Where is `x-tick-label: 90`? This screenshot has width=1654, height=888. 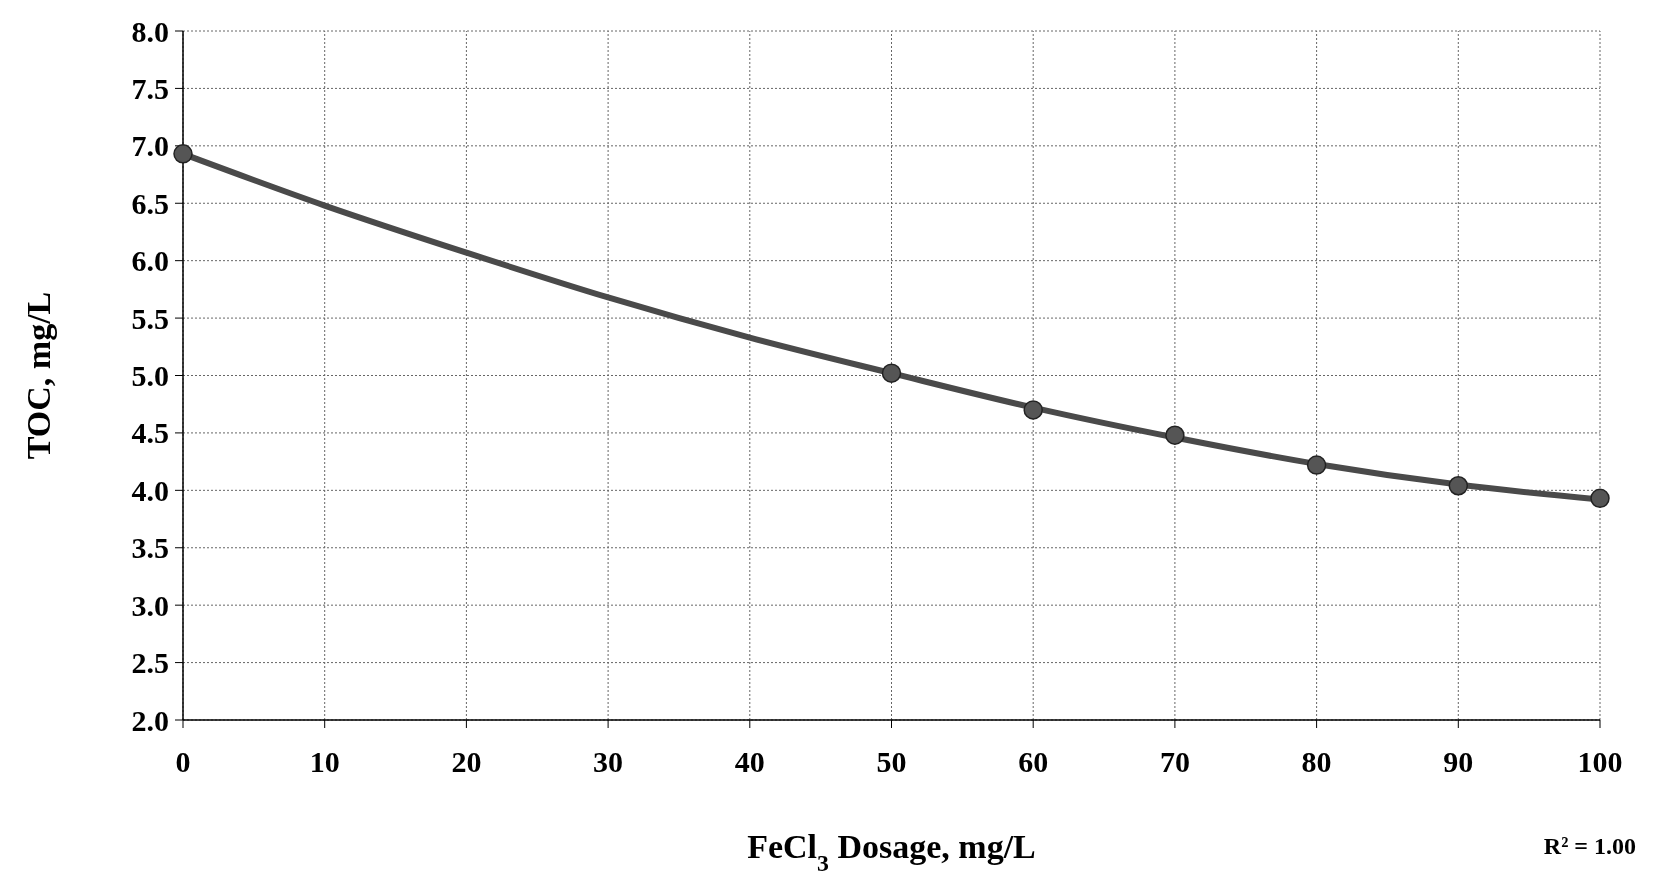 x-tick-label: 90 is located at coordinates (1458, 761).